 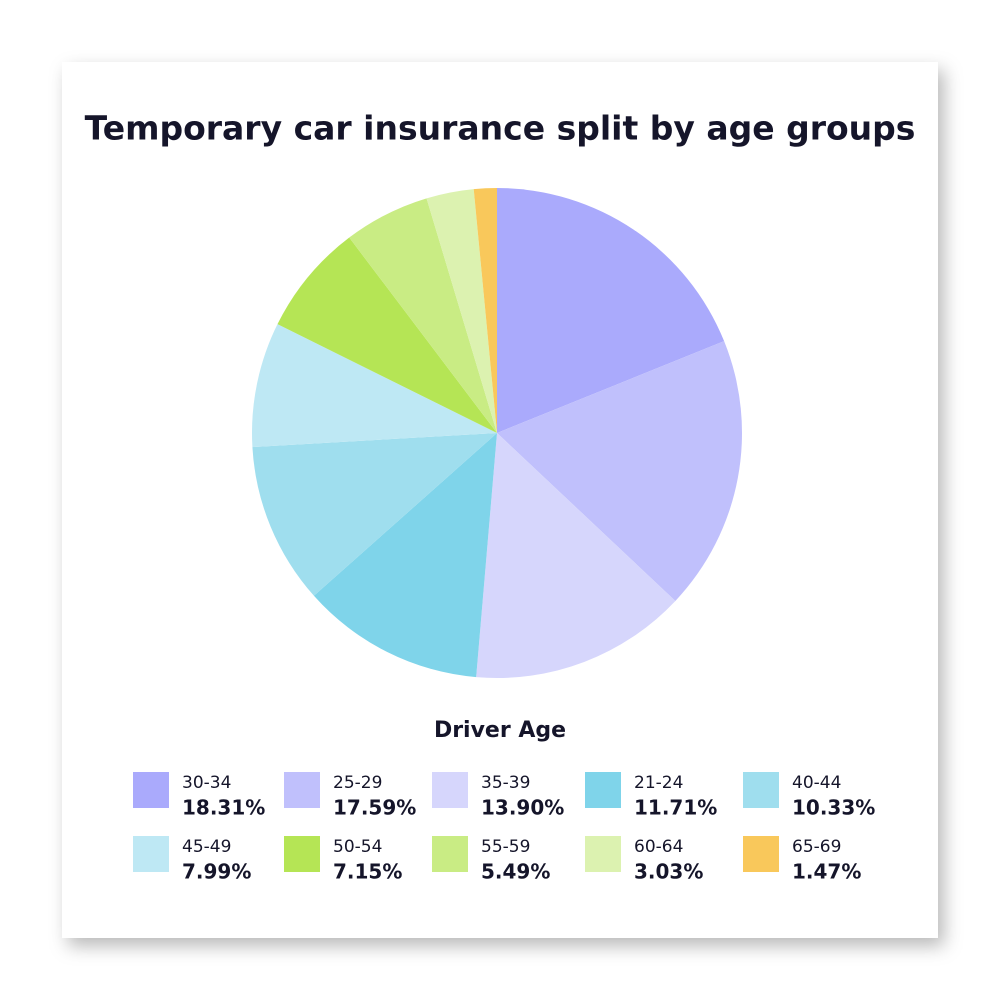 What do you see at coordinates (522, 808) in the screenshot?
I see `legend-value: 13.90%` at bounding box center [522, 808].